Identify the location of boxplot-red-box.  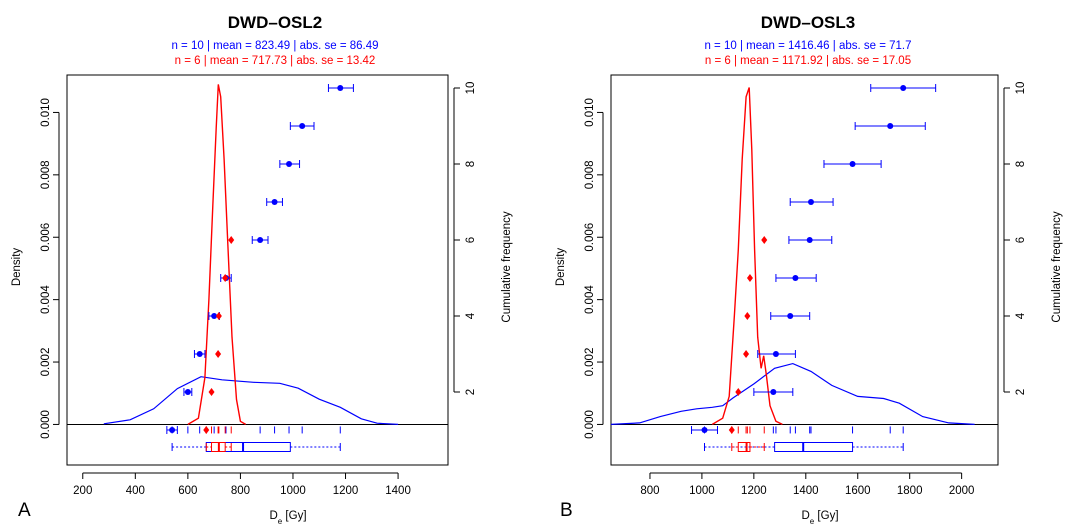
(744, 447).